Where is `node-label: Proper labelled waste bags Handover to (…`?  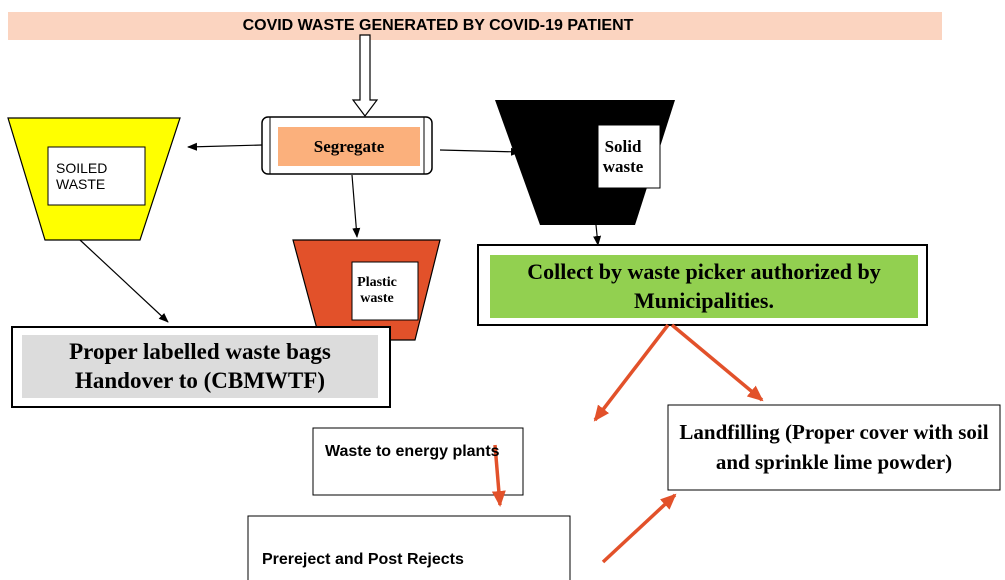 node-label: Proper labelled waste bags Handover to (… is located at coordinates (200, 365).